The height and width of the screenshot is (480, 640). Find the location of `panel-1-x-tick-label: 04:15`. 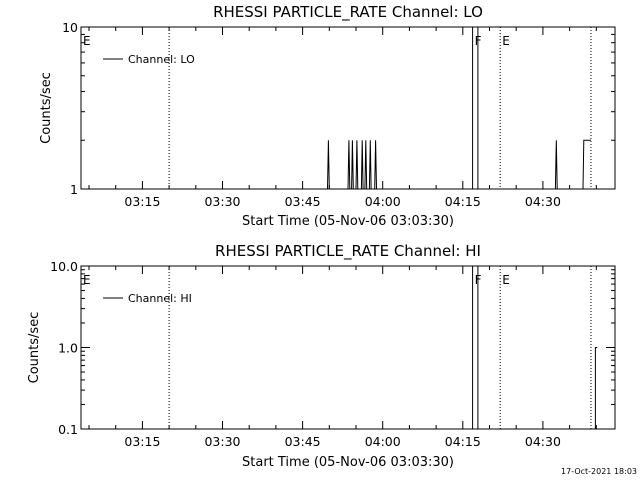

panel-1-x-tick-label: 04:15 is located at coordinates (463, 201).